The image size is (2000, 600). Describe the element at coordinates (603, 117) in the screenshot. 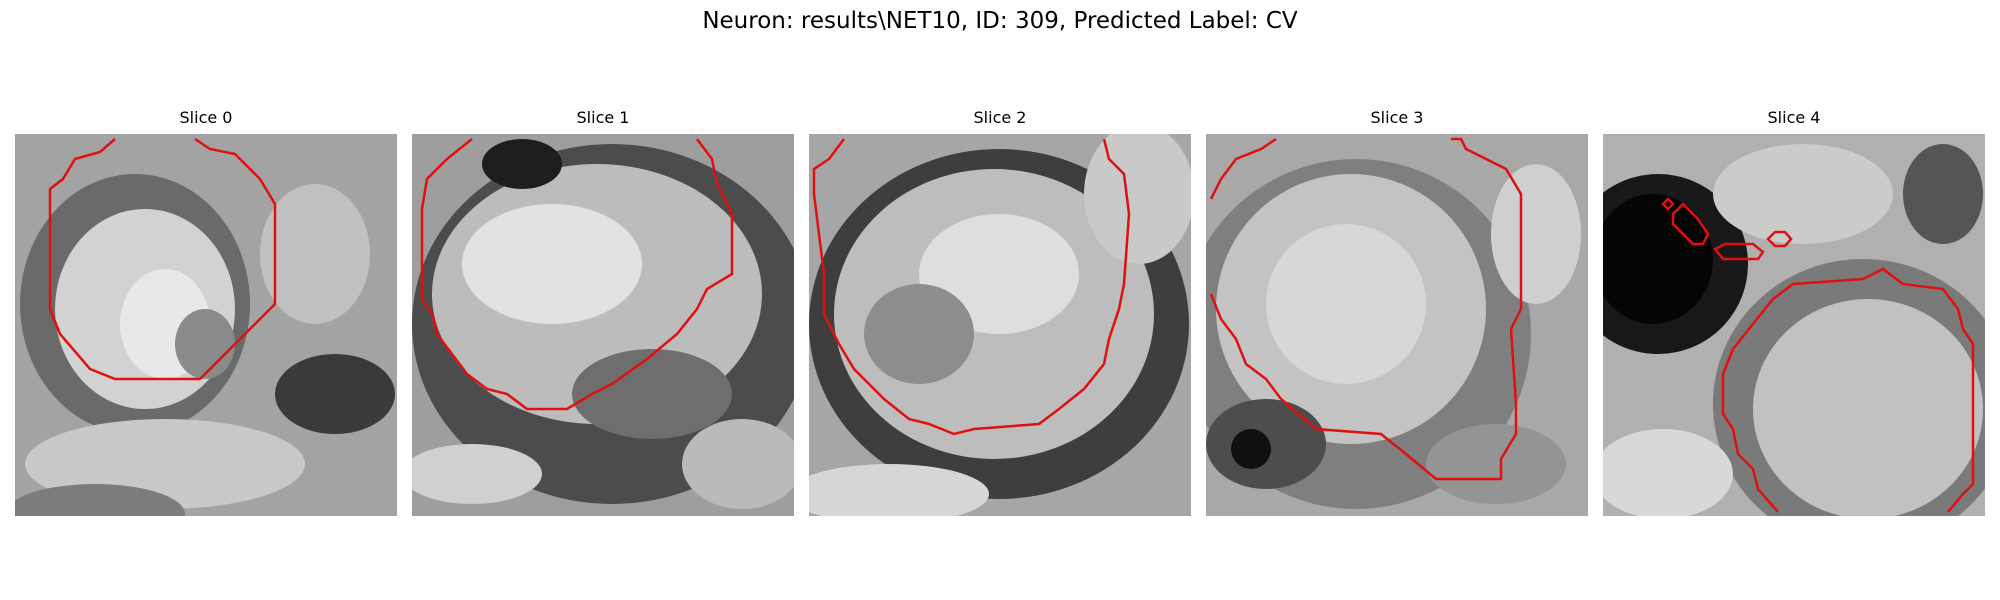

I see `slice-title-1: Slice 1` at that location.